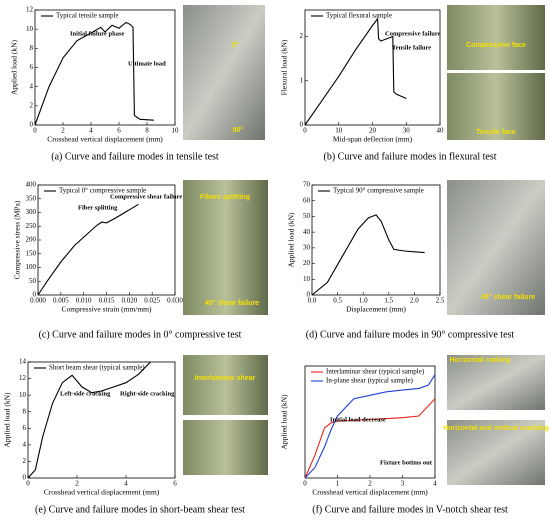 The height and width of the screenshot is (525, 550). I want to click on annotation: Compressive failure, so click(413, 33).